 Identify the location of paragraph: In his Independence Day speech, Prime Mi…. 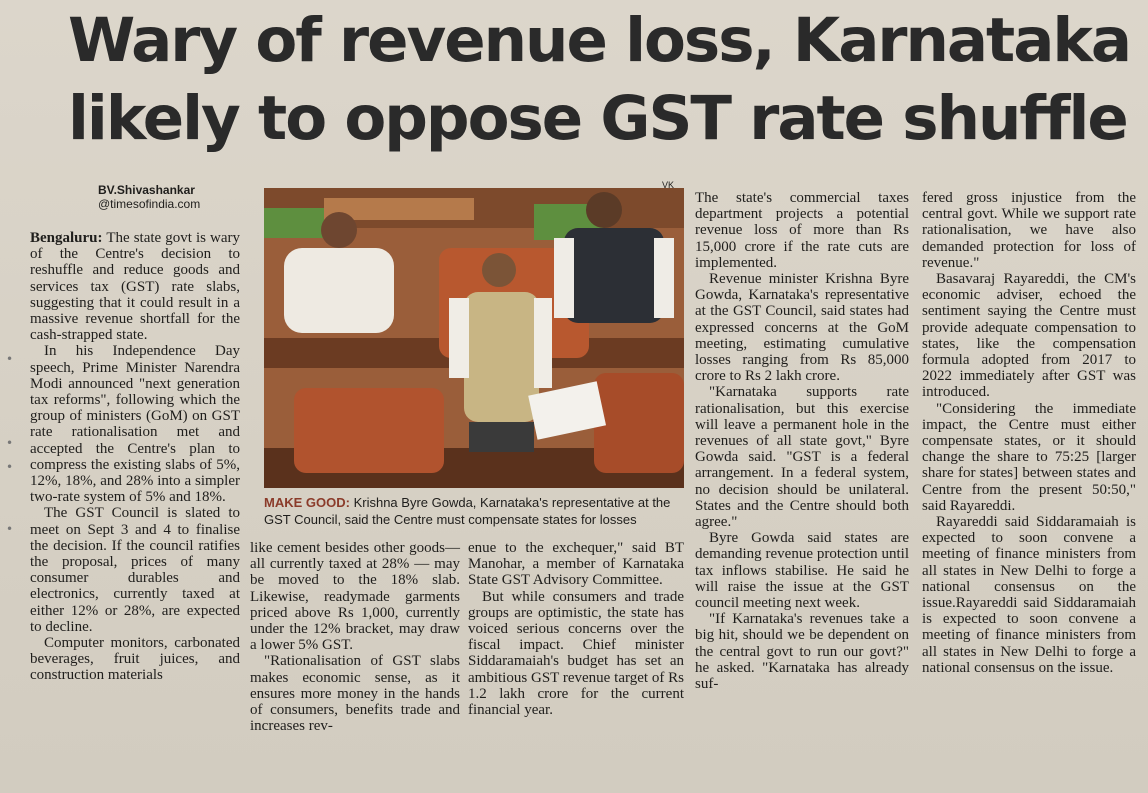
(135, 424).